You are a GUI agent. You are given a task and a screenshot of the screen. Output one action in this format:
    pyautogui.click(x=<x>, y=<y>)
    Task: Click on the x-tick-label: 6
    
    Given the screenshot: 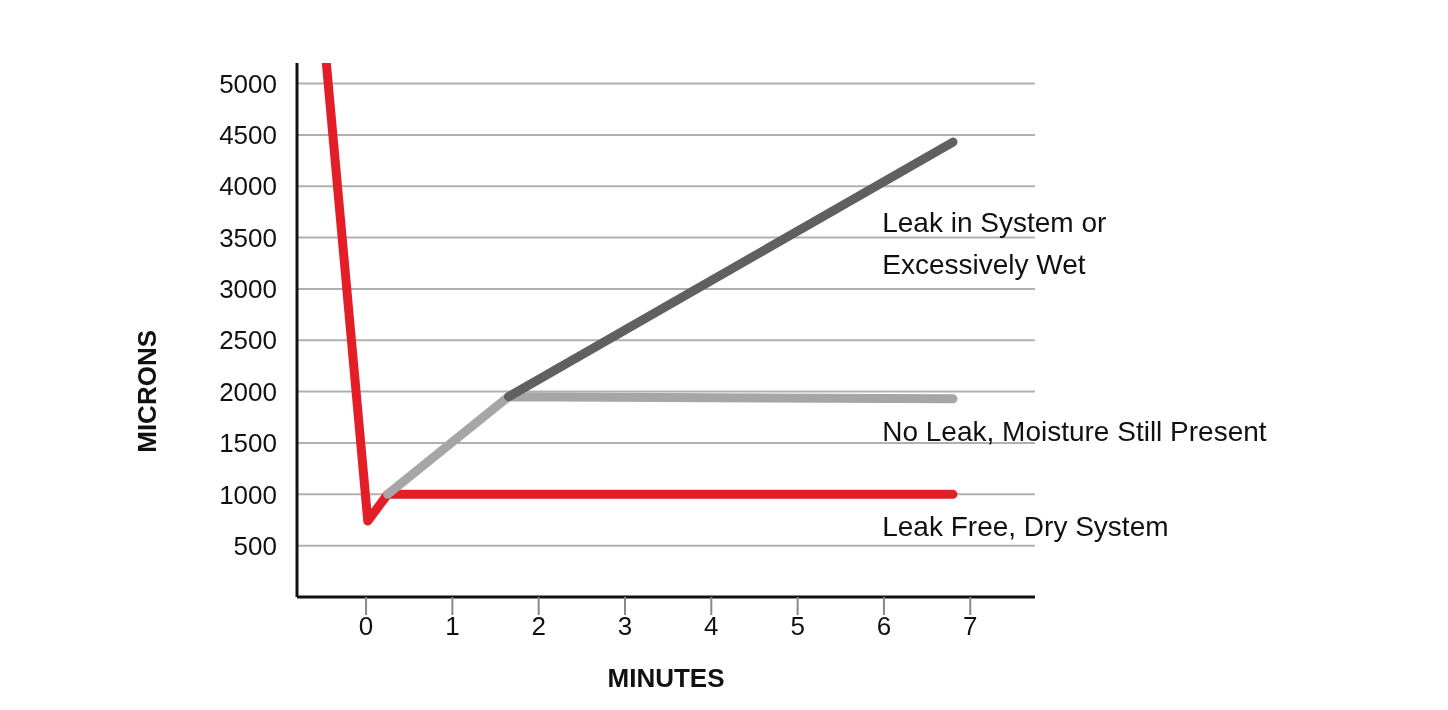 What is the action you would take?
    pyautogui.click(x=884, y=626)
    